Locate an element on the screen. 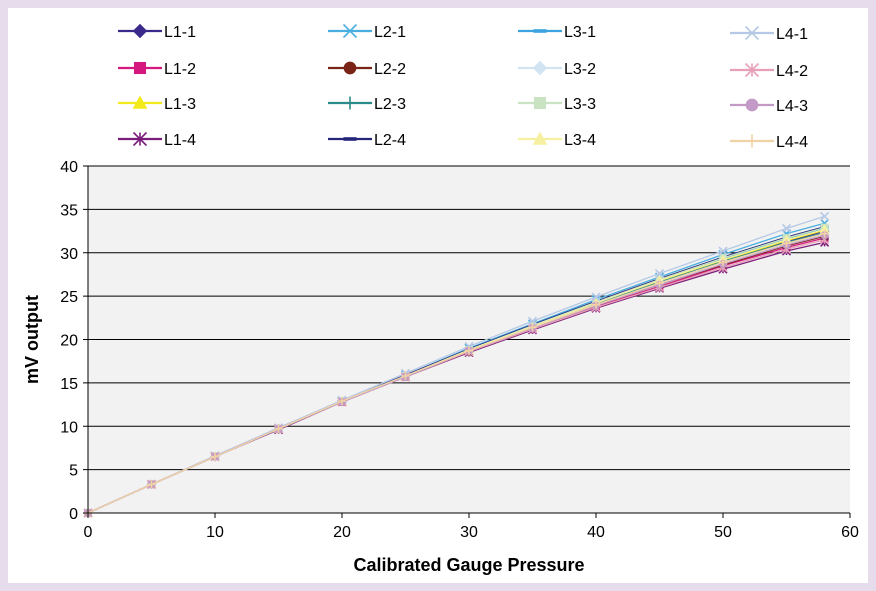 The width and height of the screenshot is (876, 591). legend-label: L4-1 is located at coordinates (792, 34).